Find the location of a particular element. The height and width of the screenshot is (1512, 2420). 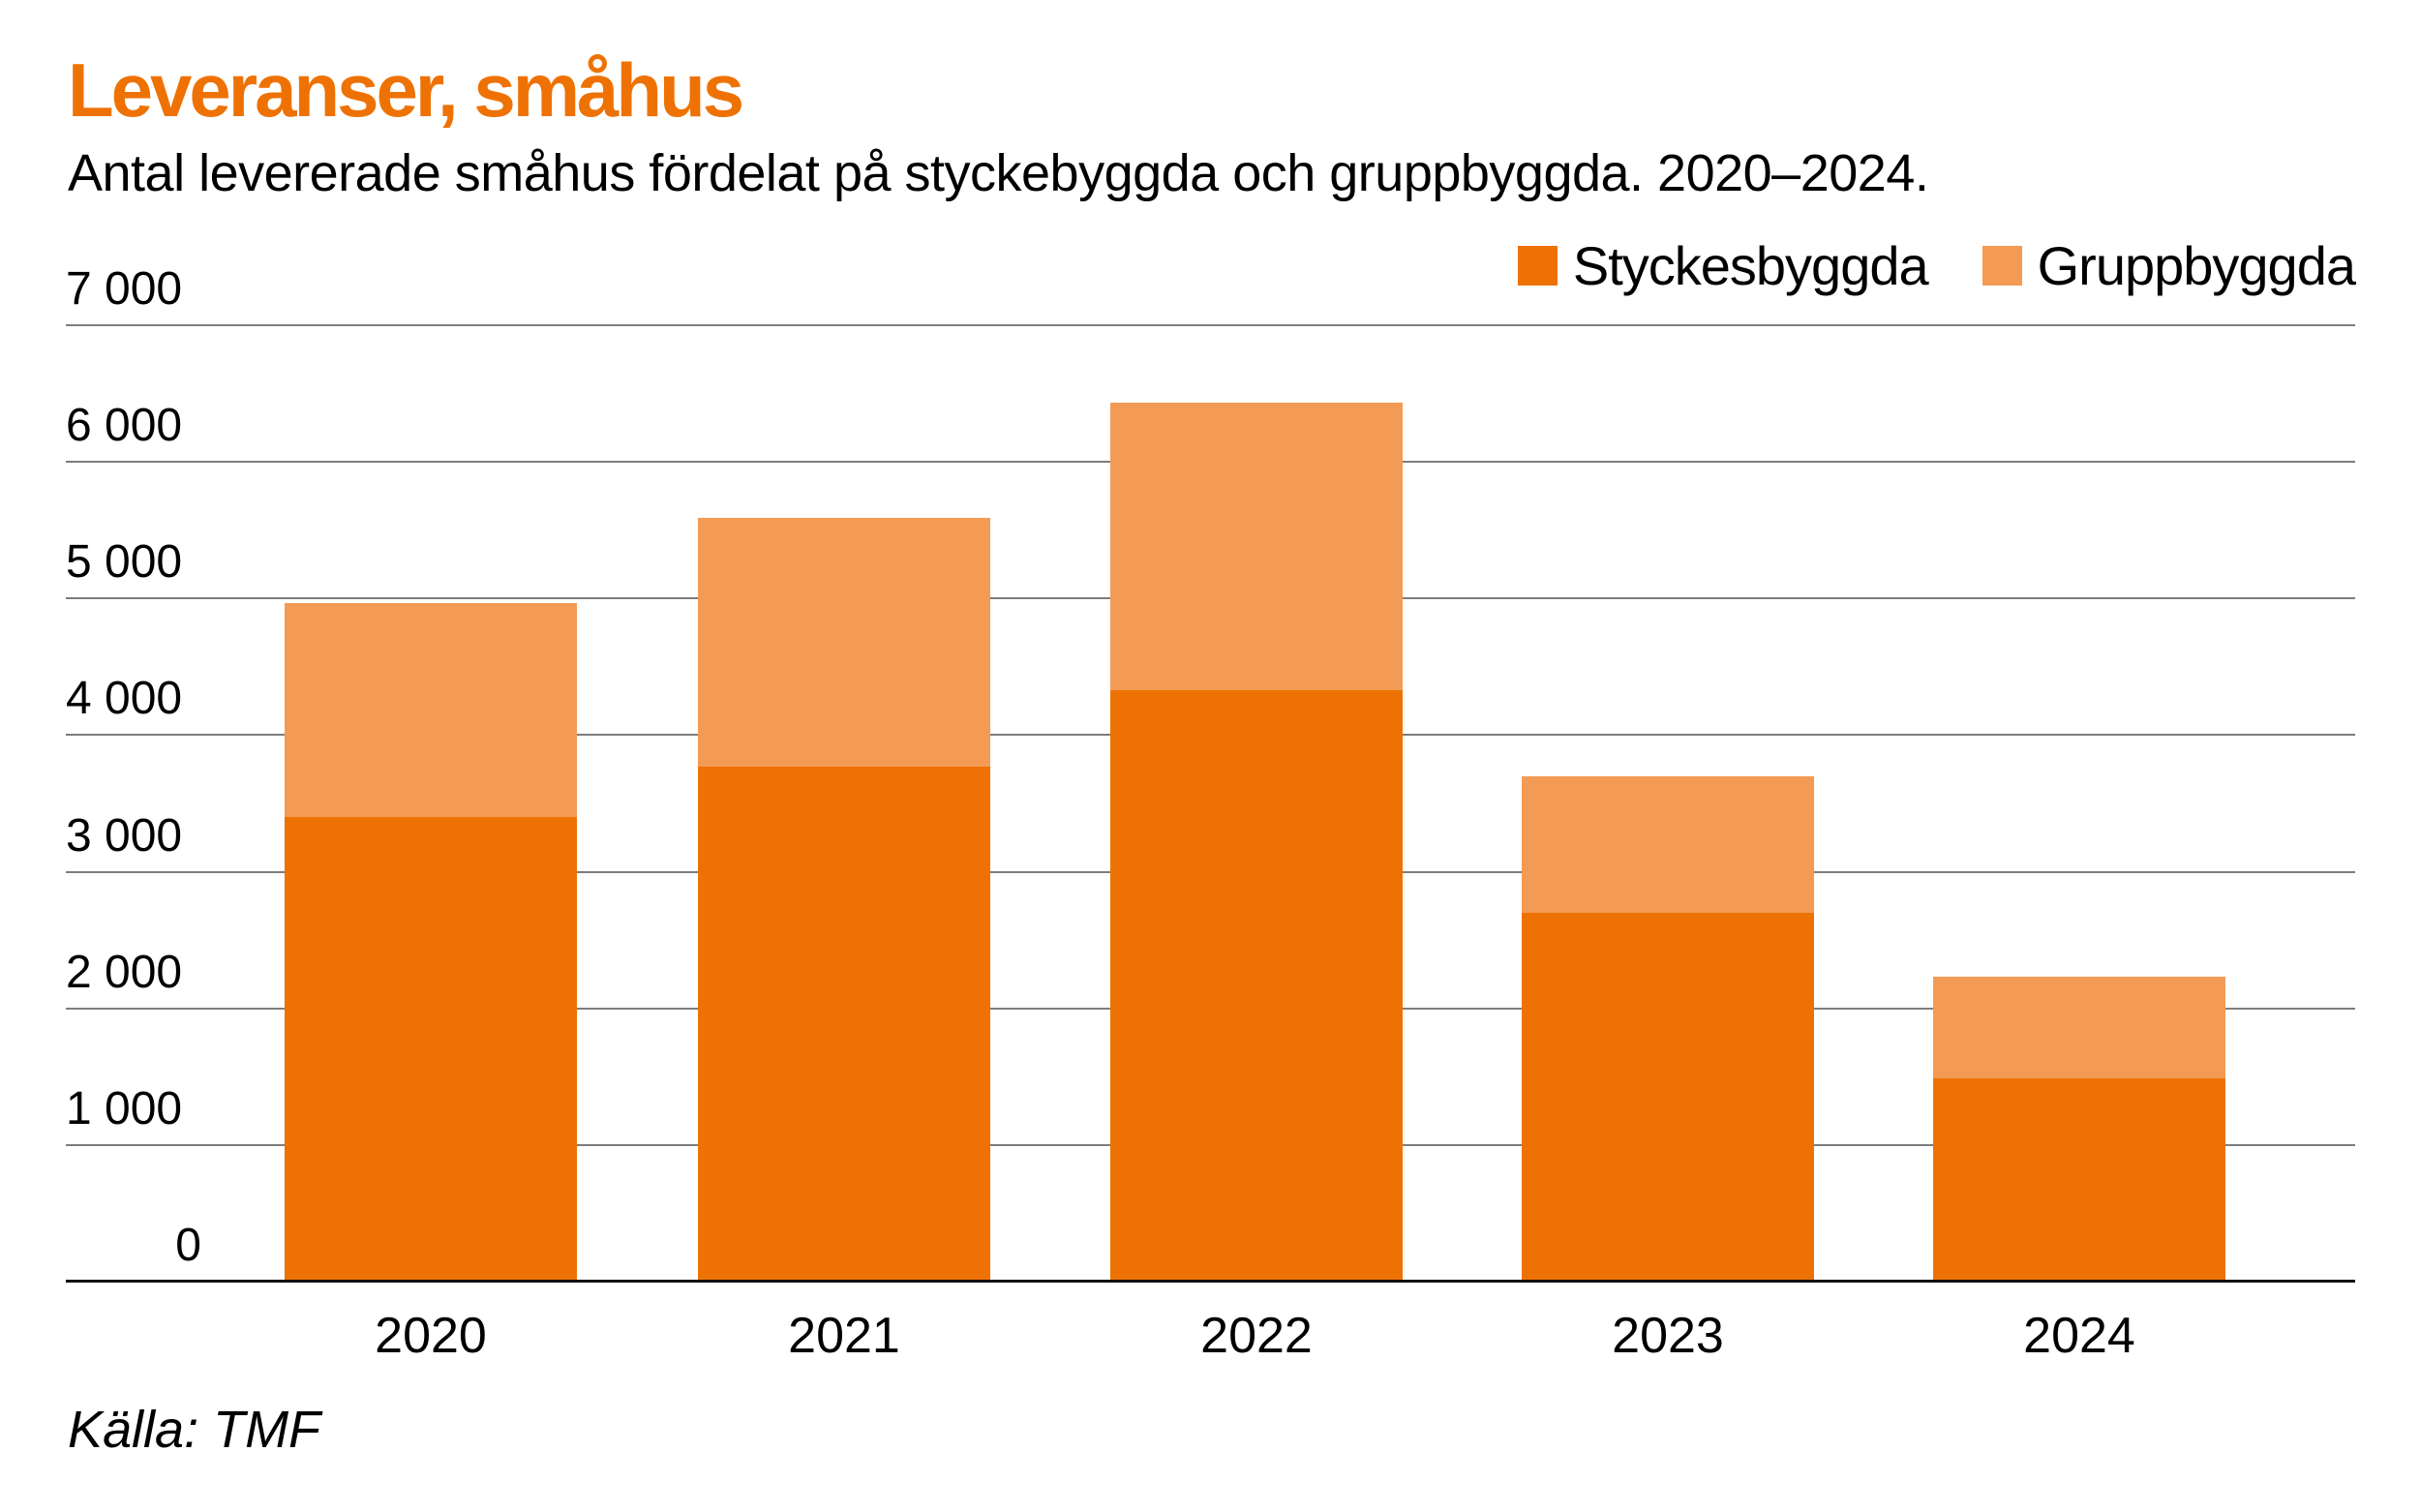

bar-2023-gruppbyggda is located at coordinates (1668, 844).